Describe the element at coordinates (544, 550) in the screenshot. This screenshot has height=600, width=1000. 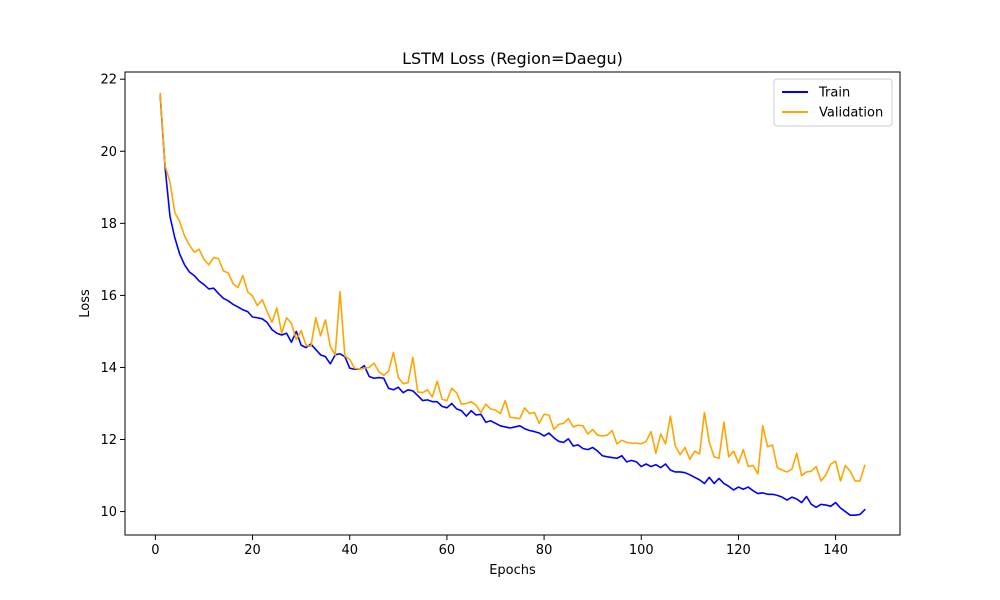
I see `x-tick-label: 80` at that location.